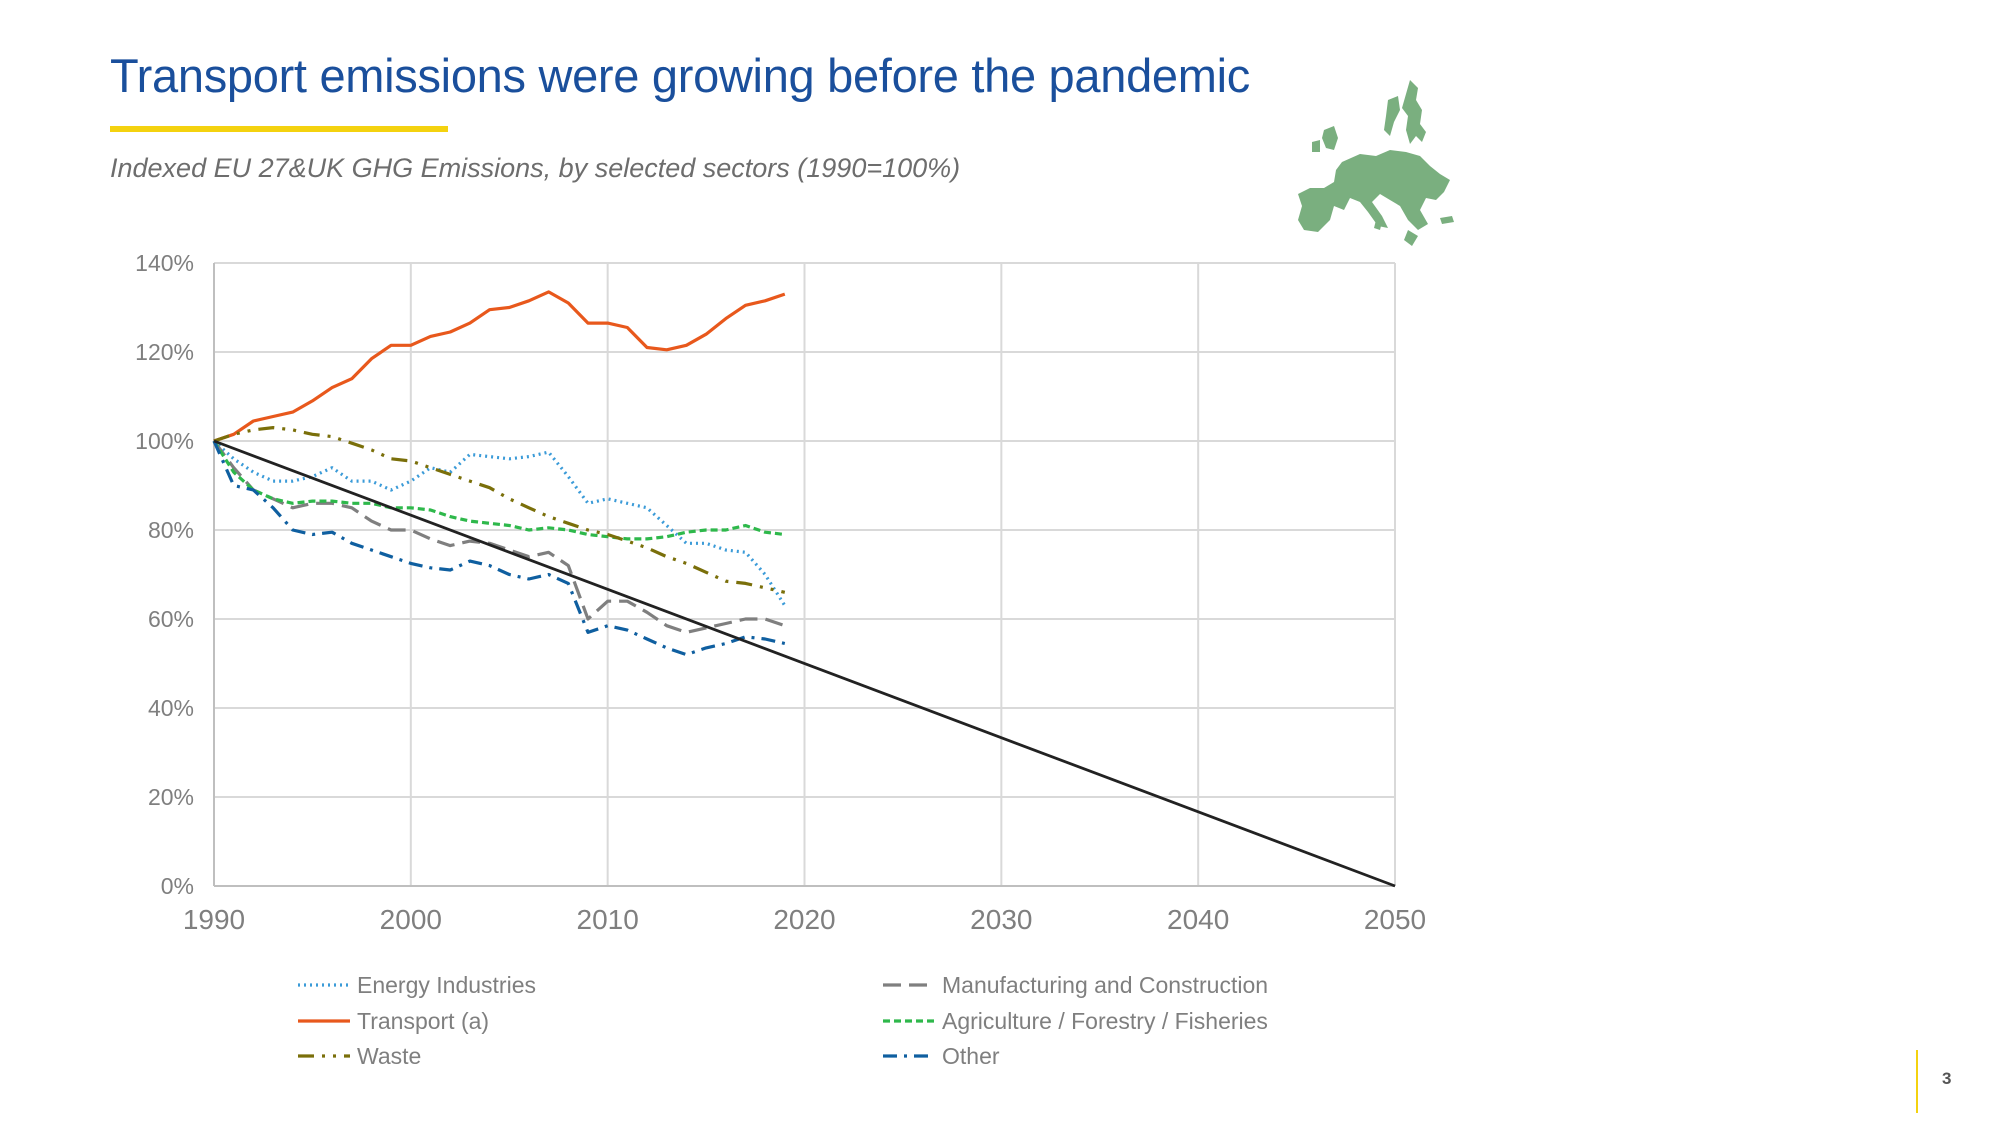 This screenshot has height=1125, width=2000. Describe the element at coordinates (389, 1056) in the screenshot. I see `legend-label-waste: Waste` at that location.